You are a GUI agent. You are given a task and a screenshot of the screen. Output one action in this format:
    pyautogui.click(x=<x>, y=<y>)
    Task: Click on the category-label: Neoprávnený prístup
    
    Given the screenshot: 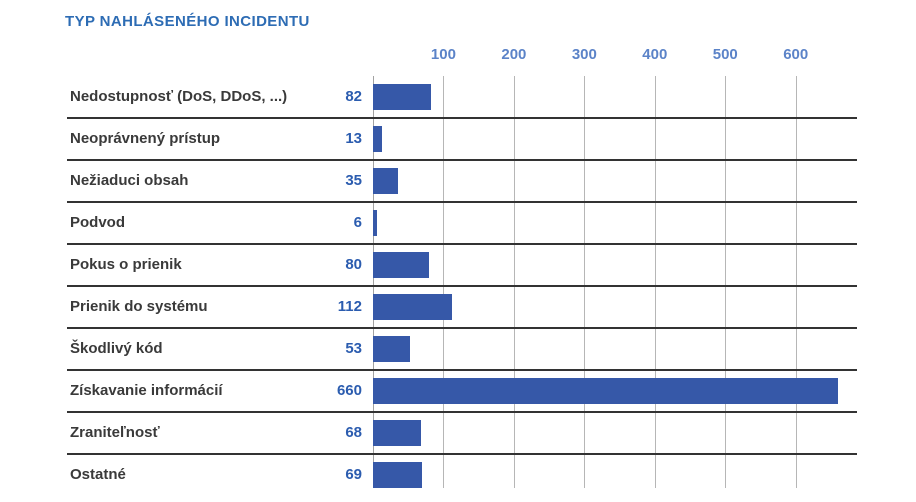 What is the action you would take?
    pyautogui.click(x=145, y=138)
    